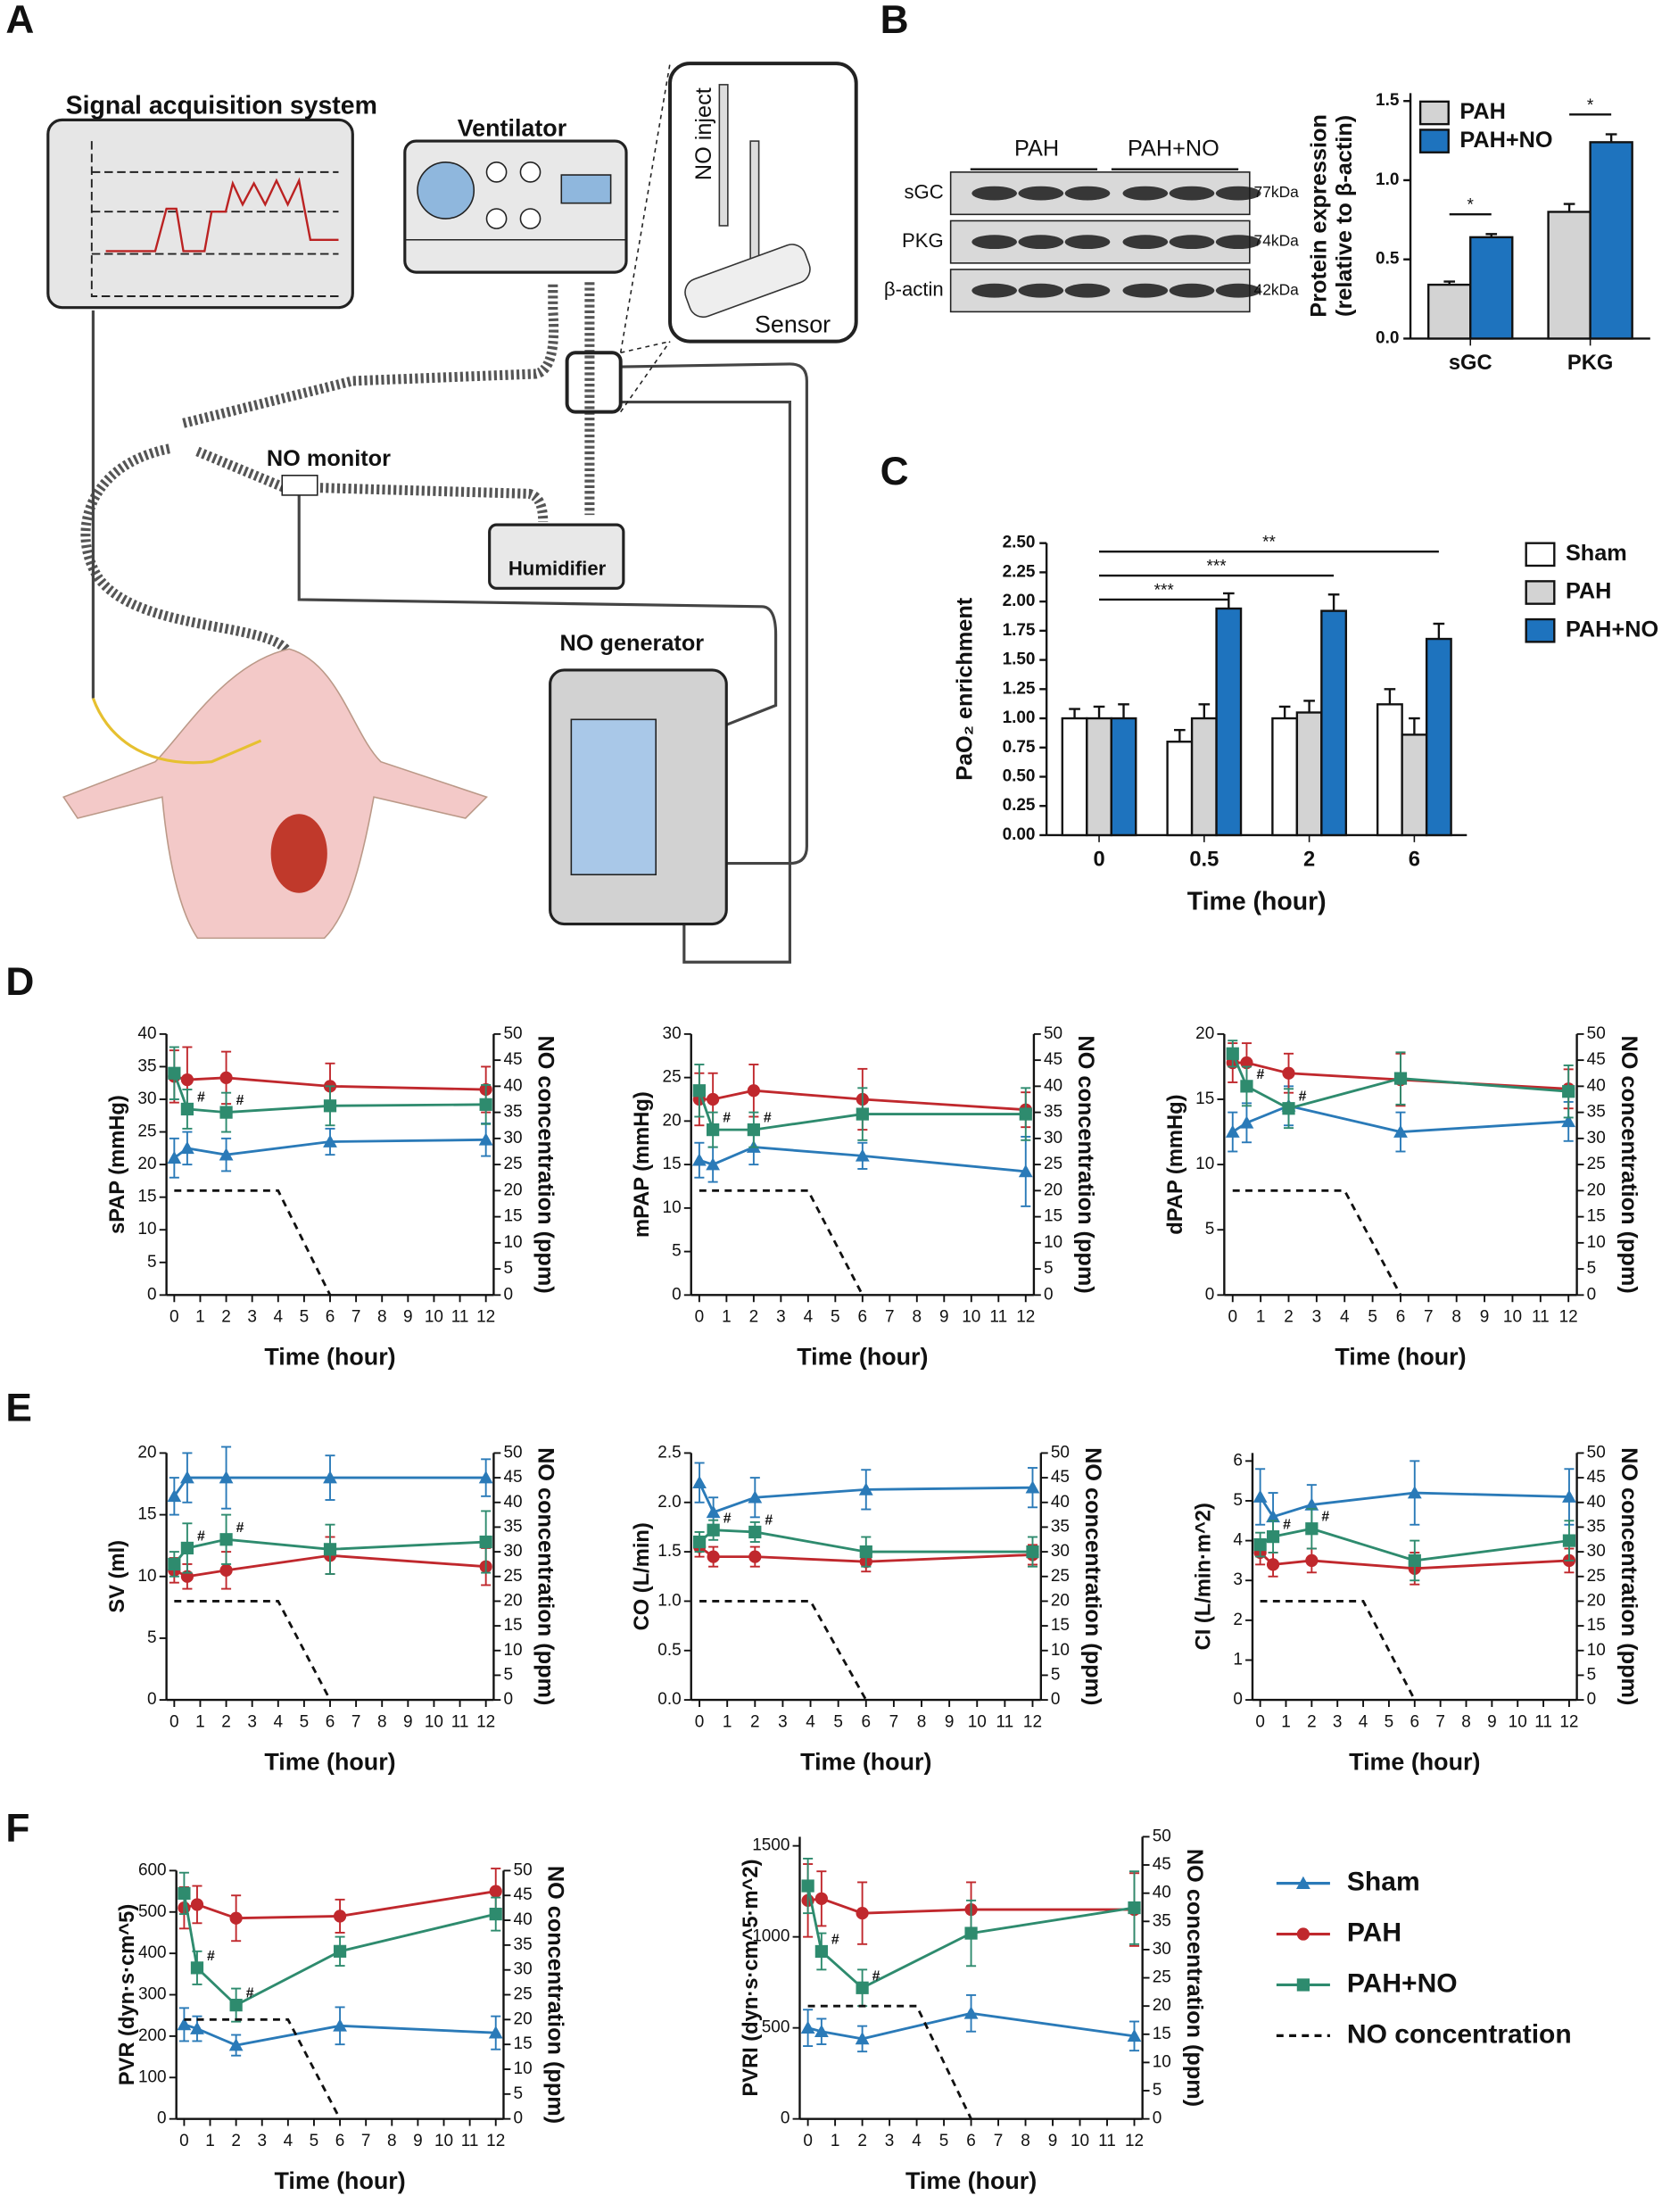 This screenshot has height=2212, width=1670. I want to click on y2-tick-label: 25, so click(1162, 1977).